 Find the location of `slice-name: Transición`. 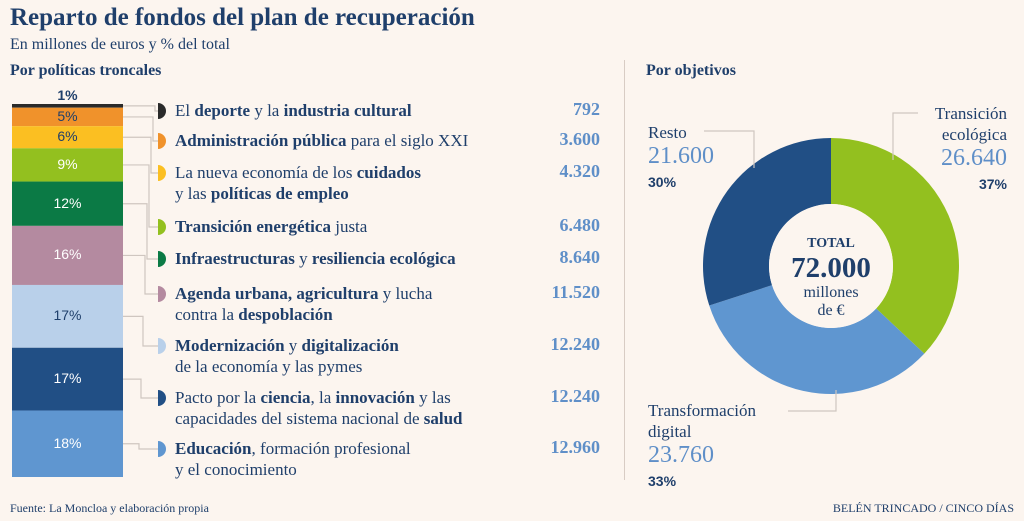

slice-name: Transición is located at coordinates (970, 113).